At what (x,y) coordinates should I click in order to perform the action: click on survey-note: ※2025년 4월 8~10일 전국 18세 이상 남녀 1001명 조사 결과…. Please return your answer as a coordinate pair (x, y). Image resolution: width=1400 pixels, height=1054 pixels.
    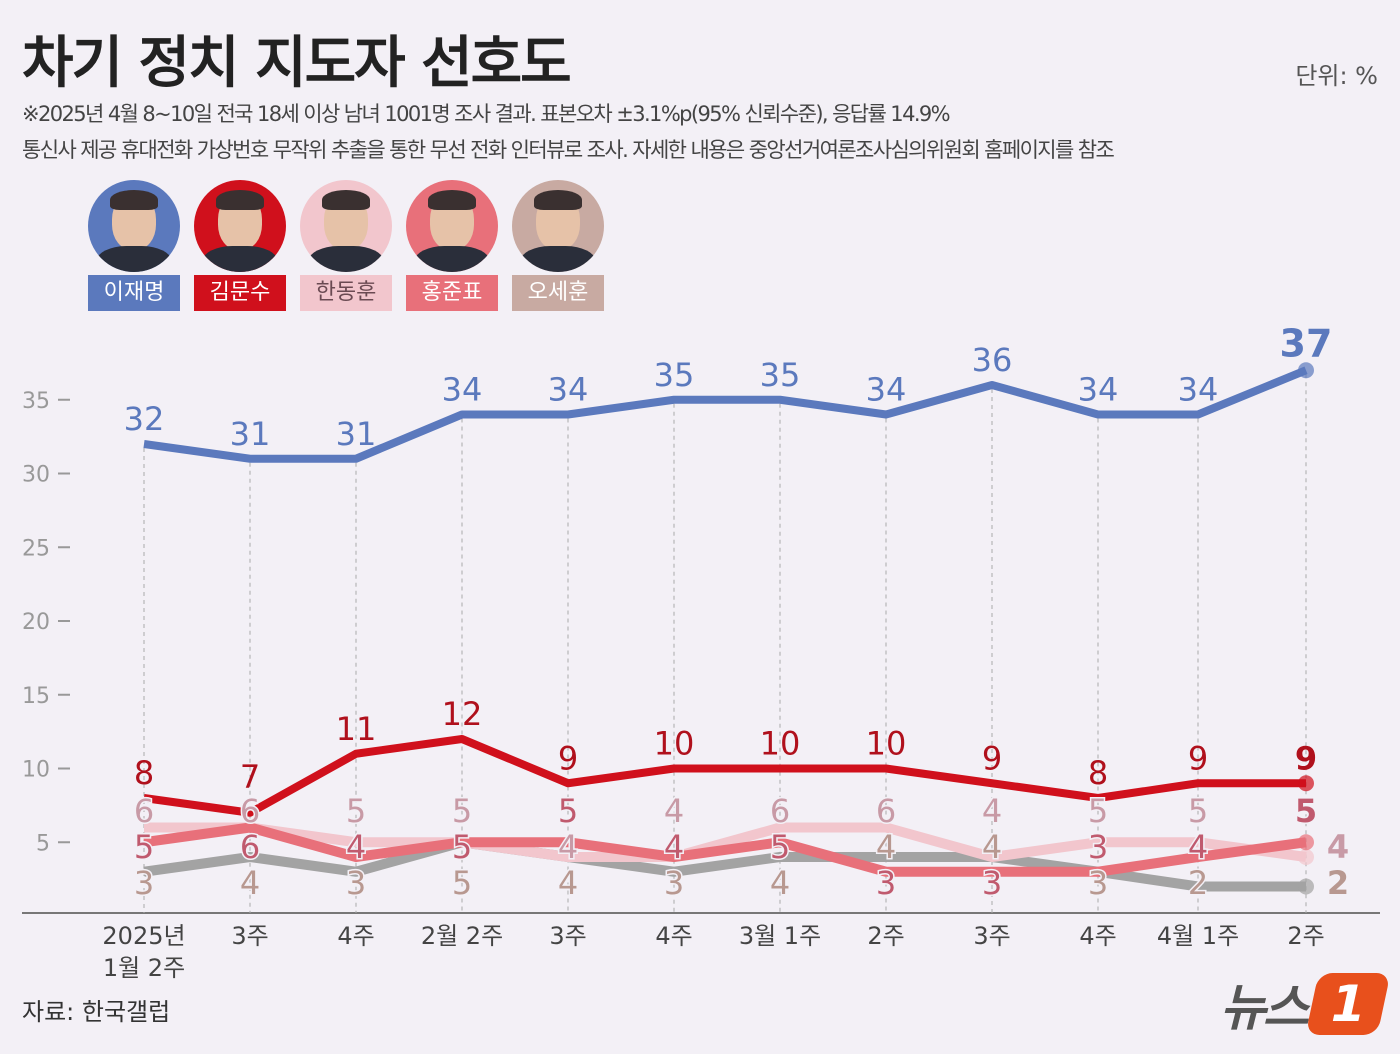
    Looking at the image, I should click on (486, 114).